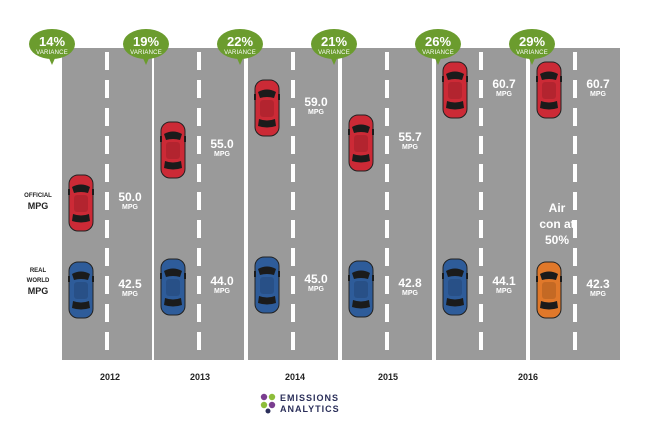 This screenshot has width=650, height=426. I want to click on real-value-3-number: 45.0, so click(316, 279).